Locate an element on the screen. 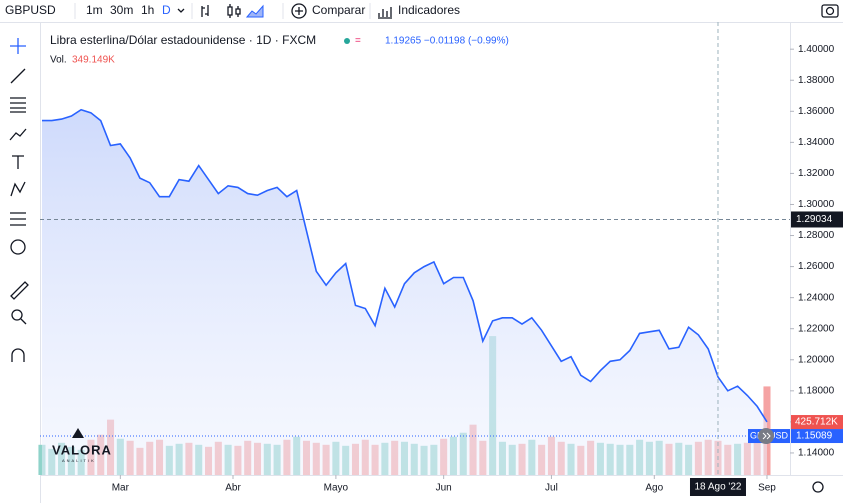 The height and width of the screenshot is (503, 843). left-toolbar is located at coordinates (19, 200).